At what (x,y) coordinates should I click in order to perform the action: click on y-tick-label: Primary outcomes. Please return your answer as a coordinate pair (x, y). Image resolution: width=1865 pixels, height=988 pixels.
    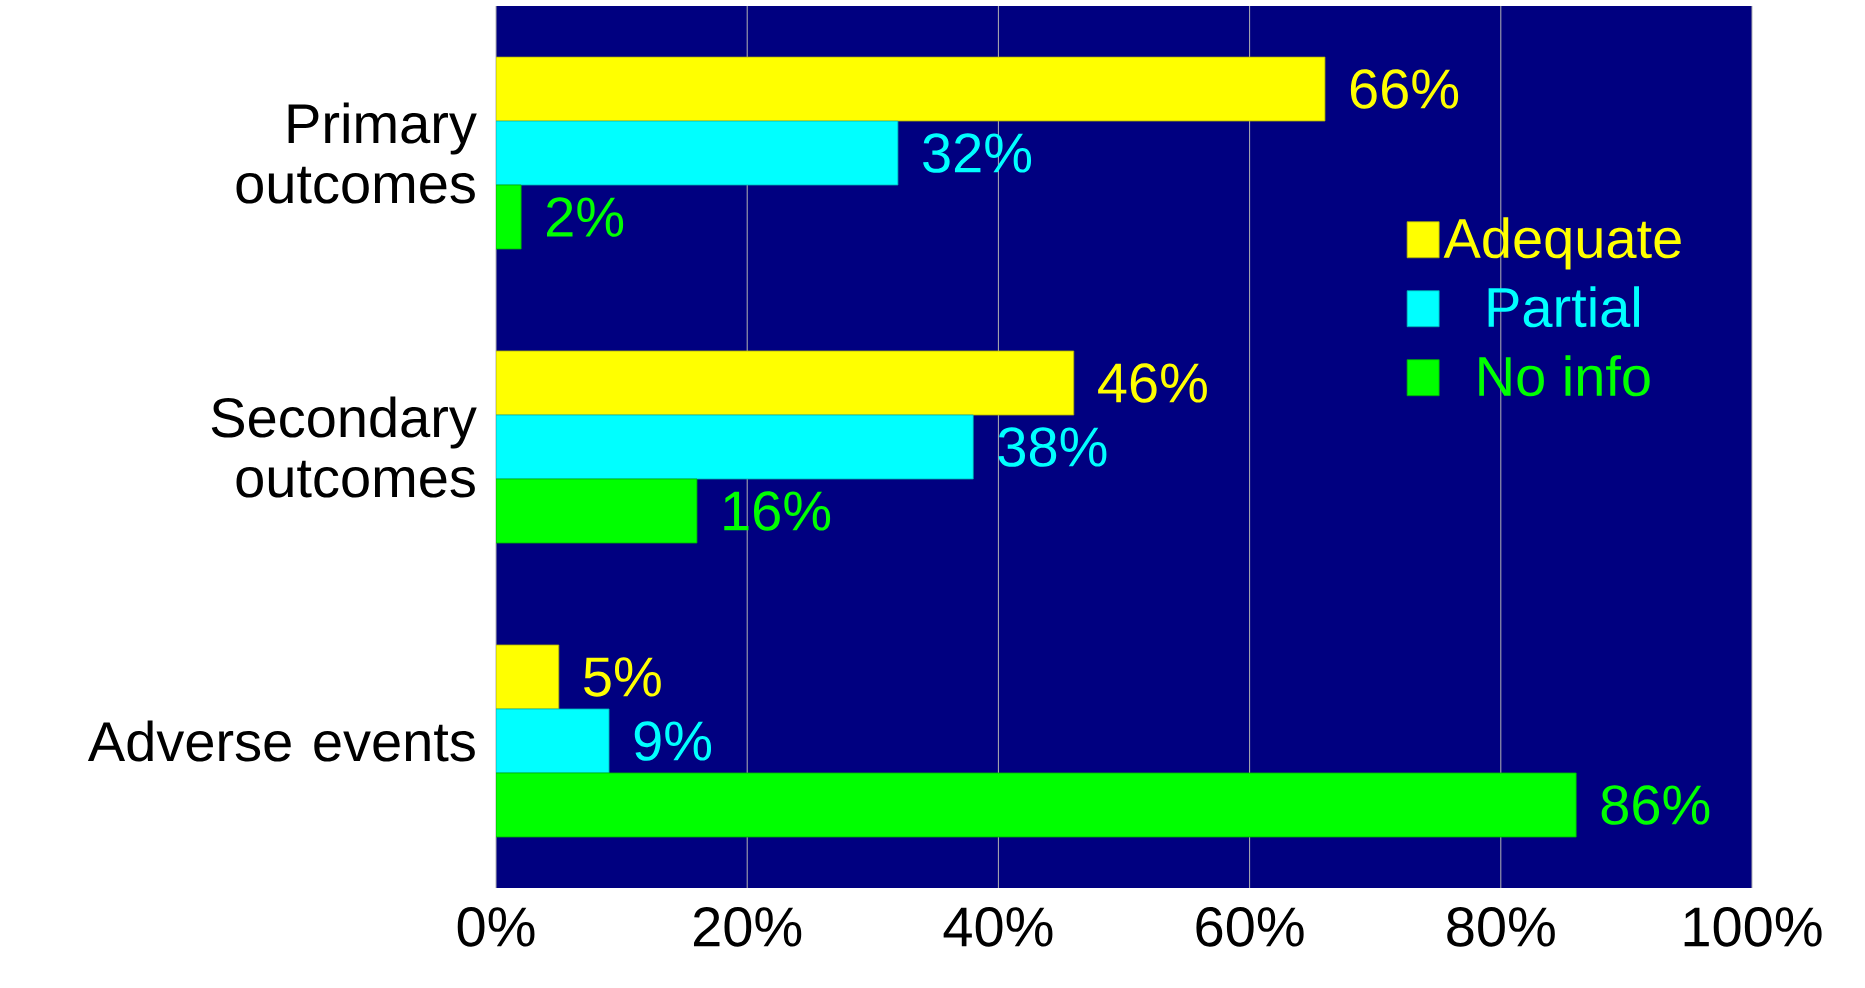
    Looking at the image, I should click on (356, 153).